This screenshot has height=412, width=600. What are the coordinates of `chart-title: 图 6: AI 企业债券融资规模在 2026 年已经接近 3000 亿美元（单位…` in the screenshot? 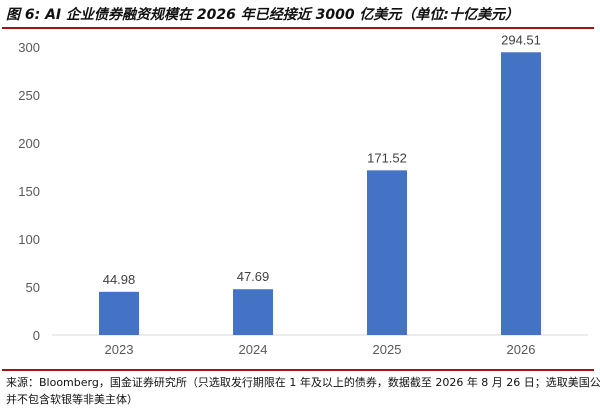 It's located at (263, 15).